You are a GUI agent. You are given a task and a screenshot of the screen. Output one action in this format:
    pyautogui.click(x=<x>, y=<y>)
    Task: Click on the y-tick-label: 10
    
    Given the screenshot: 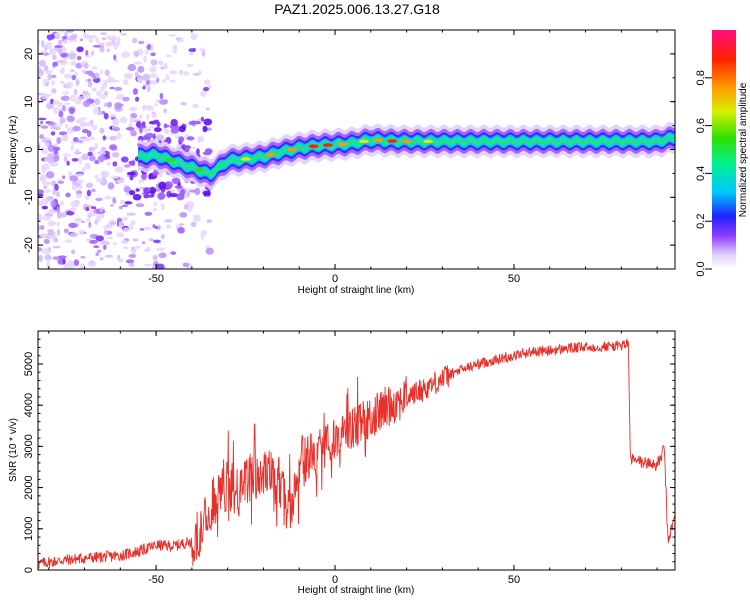 What is the action you would take?
    pyautogui.click(x=29, y=102)
    